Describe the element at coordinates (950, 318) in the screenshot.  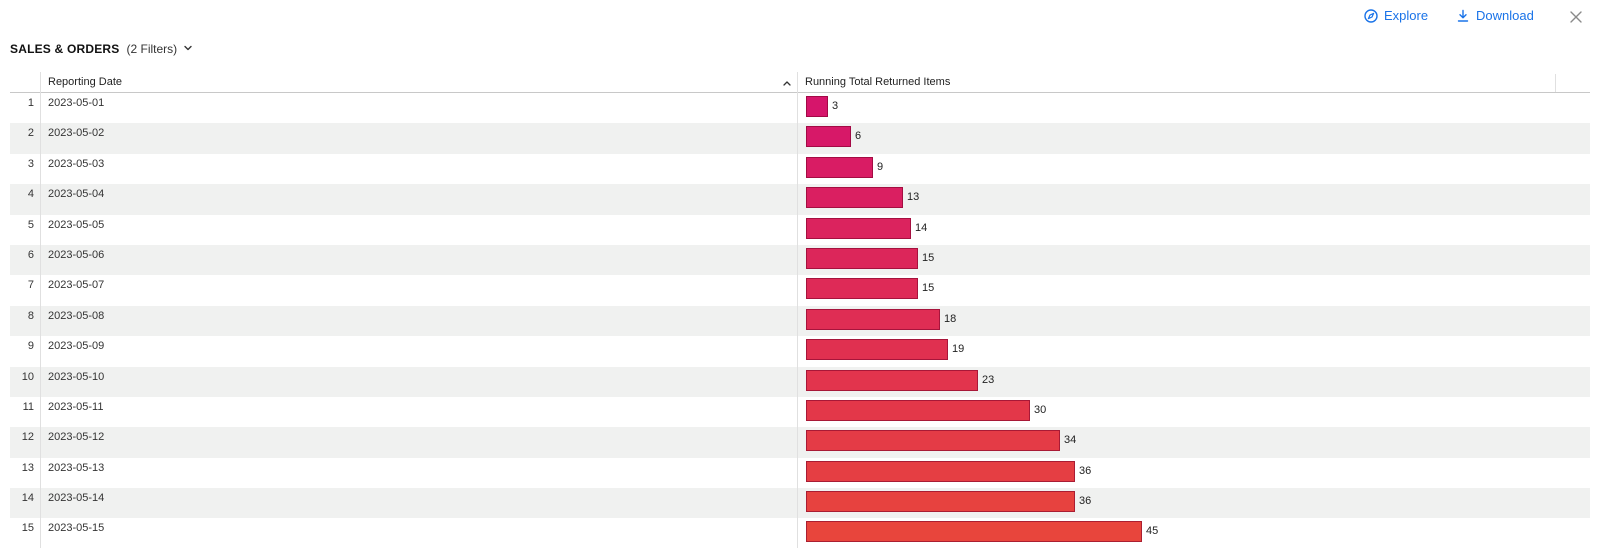
I see `value-label: 18` at that location.